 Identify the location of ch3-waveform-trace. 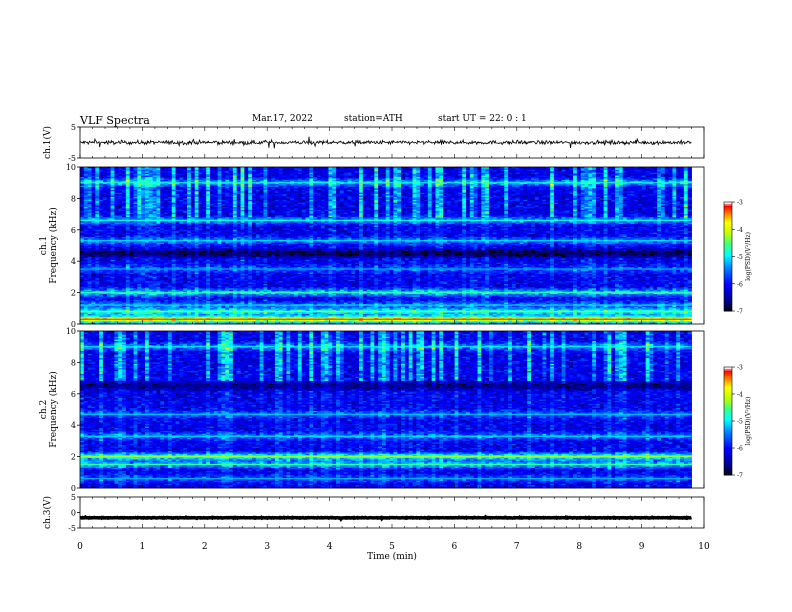
(386, 518).